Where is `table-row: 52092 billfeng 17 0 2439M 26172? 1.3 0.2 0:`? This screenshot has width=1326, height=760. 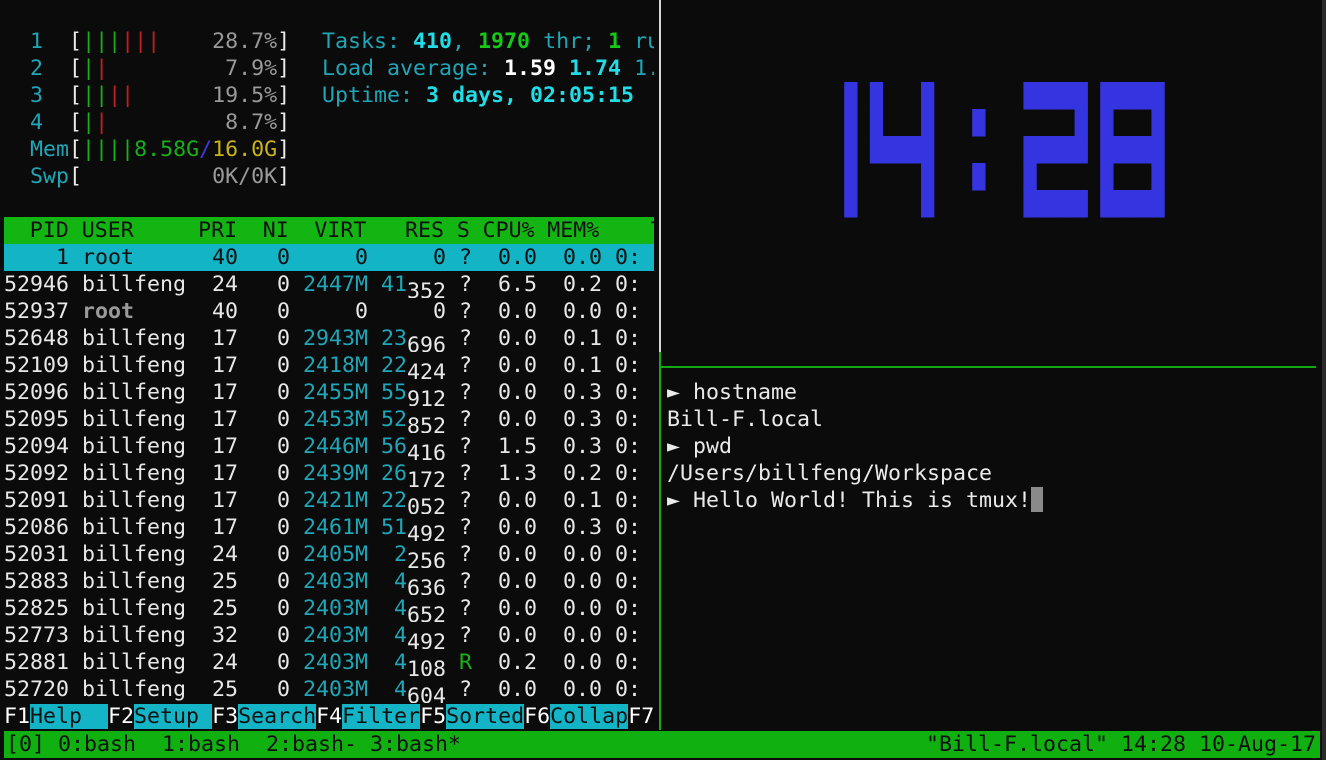
table-row: 52092 billfeng 17 0 2439M 26172? 1.3 0.2 0: is located at coordinates (329, 473).